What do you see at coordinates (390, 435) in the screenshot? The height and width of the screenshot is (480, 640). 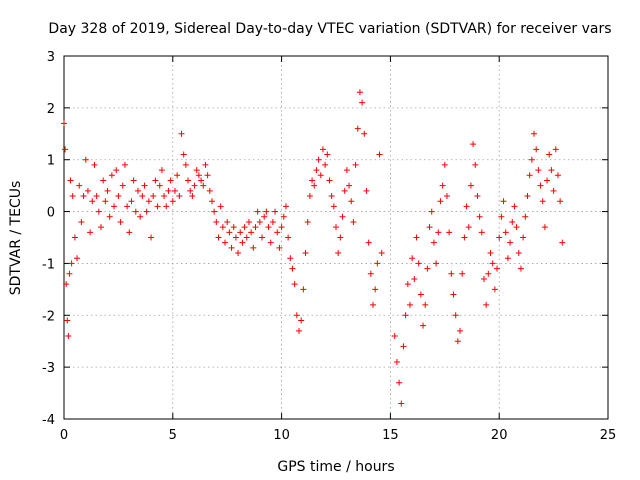 I see `x-tick-label: 15` at bounding box center [390, 435].